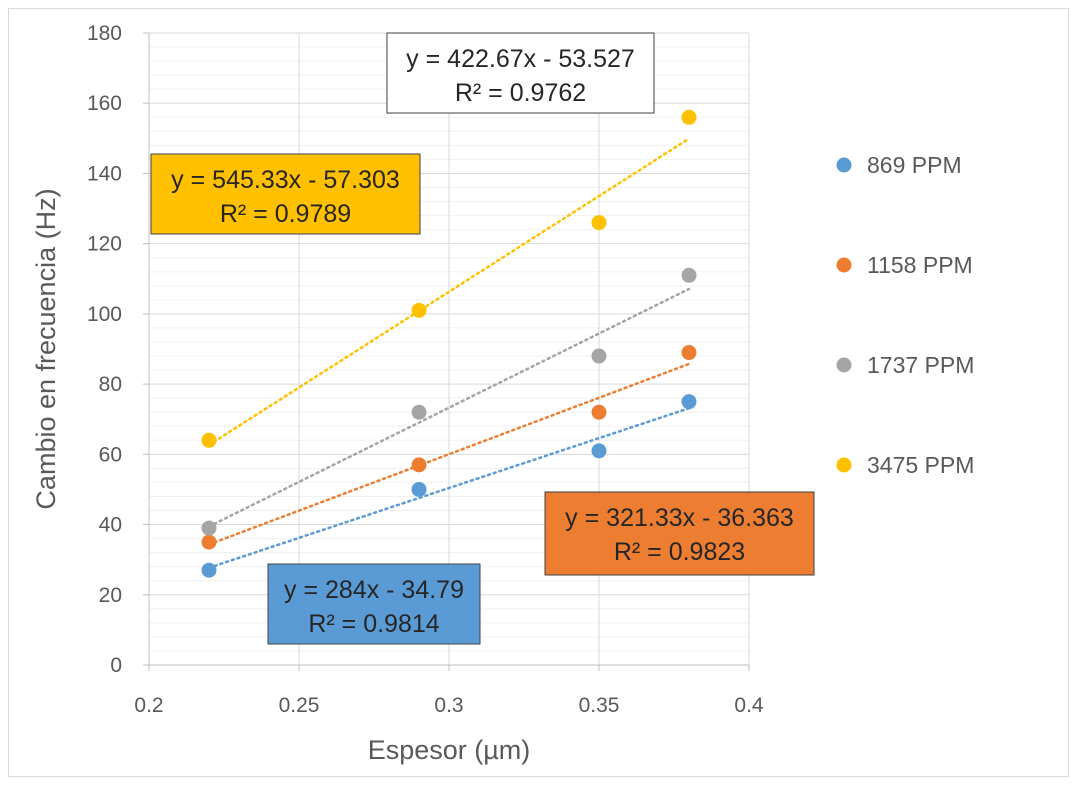 This screenshot has width=1077, height=790. What do you see at coordinates (116, 665) in the screenshot?
I see `y-tick-label: 0` at bounding box center [116, 665].